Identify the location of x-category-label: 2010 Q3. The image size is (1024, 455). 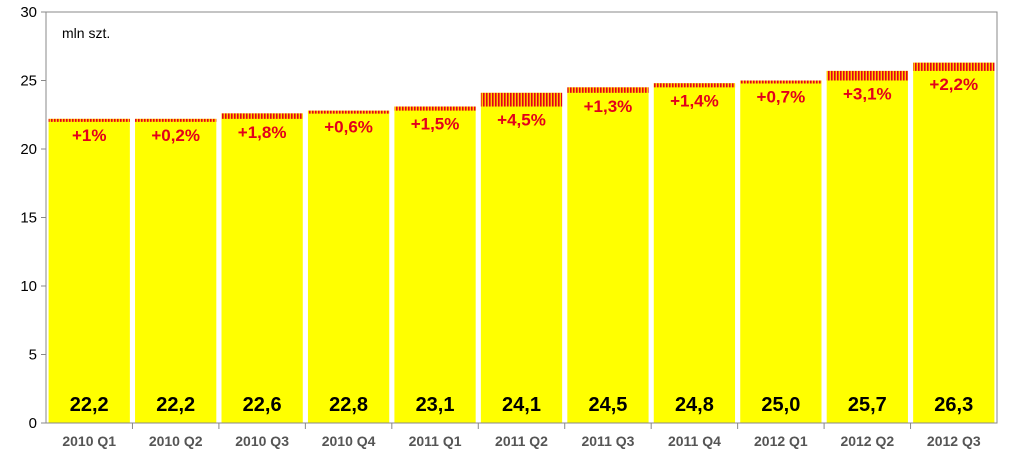
(262, 441).